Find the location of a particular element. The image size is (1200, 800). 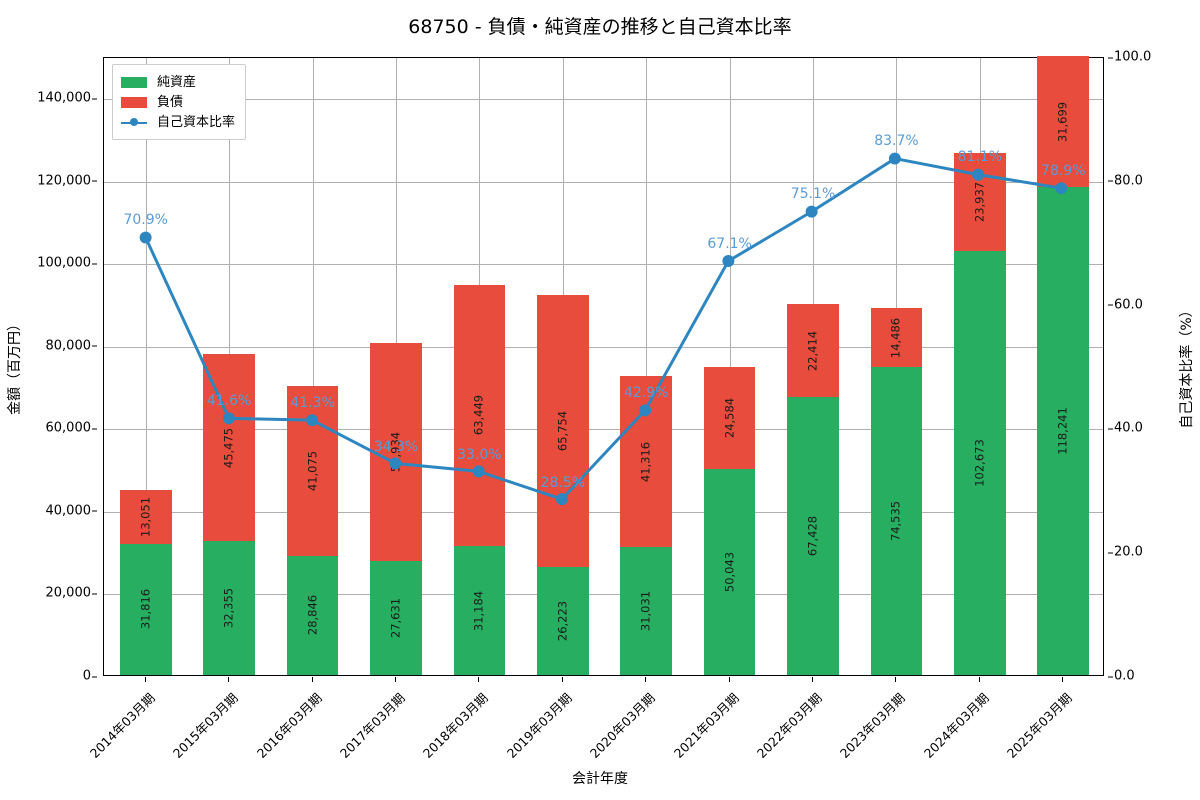

legend-item: 自己資本比率 is located at coordinates (178, 122).